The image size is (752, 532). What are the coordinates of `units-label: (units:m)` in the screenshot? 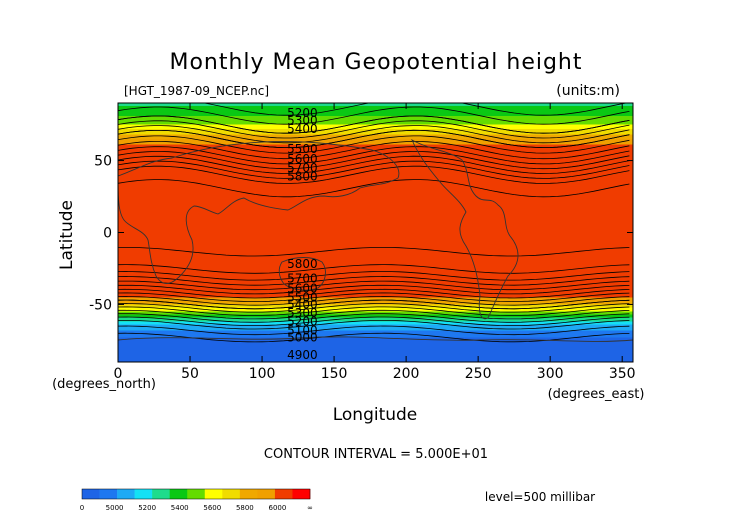 It's located at (588, 91).